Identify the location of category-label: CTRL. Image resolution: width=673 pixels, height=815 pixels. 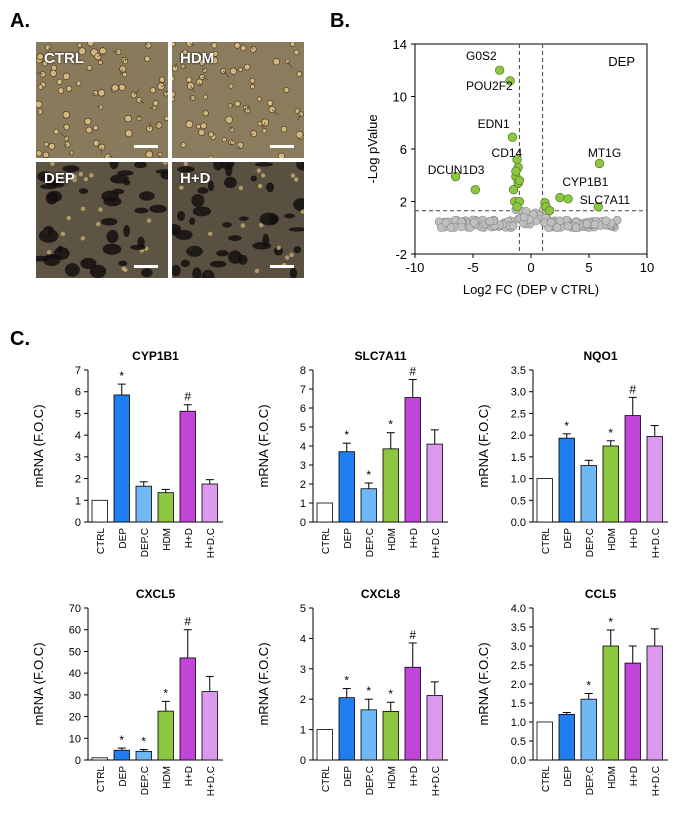
(546, 541).